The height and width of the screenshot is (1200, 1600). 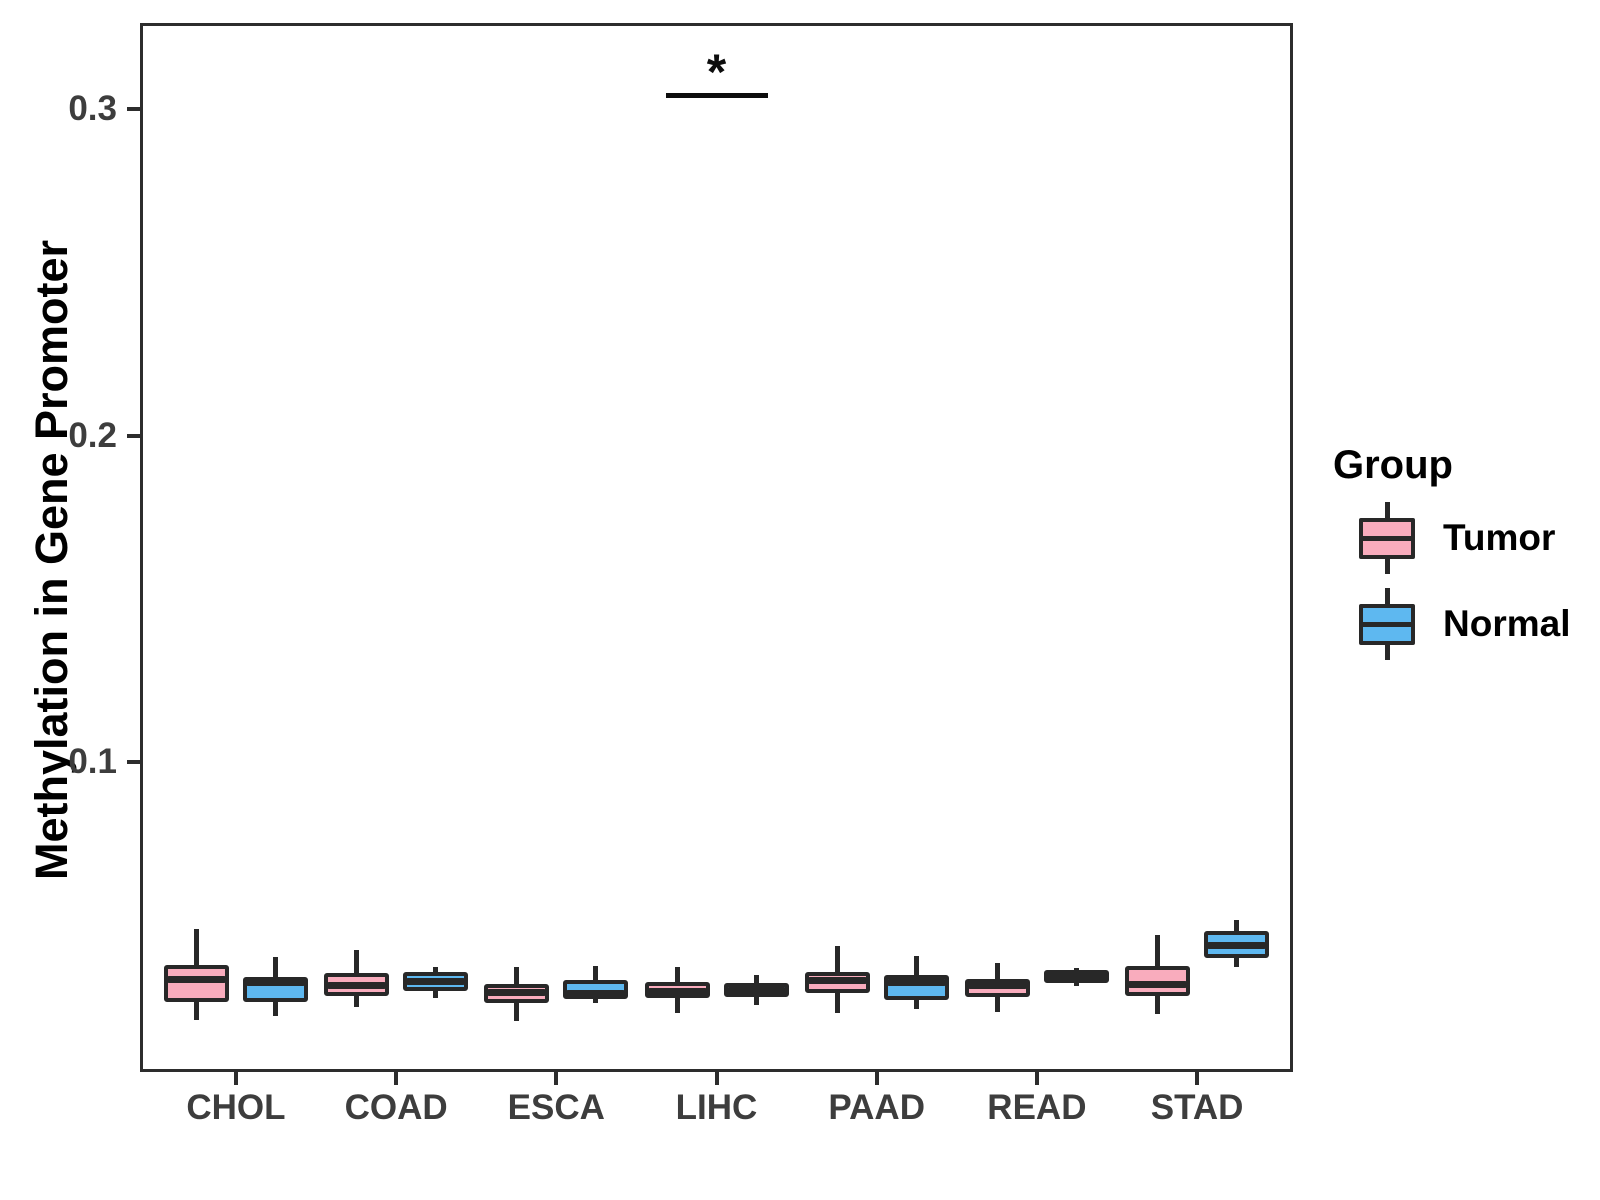 I want to click on x-axis-tick-label: PAAD, so click(x=876, y=1107).